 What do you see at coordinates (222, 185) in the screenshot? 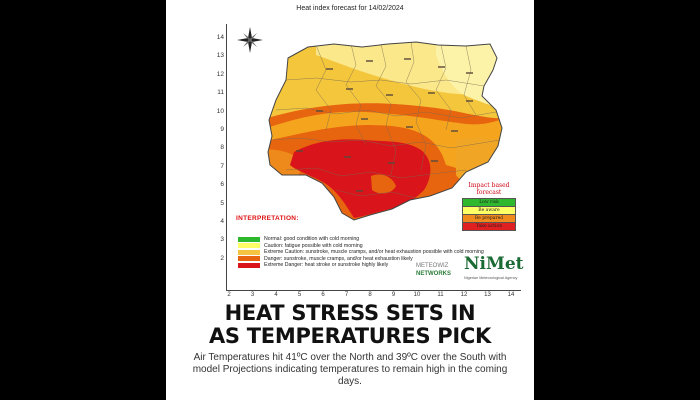
I see `y-tick-label: 6` at bounding box center [222, 185].